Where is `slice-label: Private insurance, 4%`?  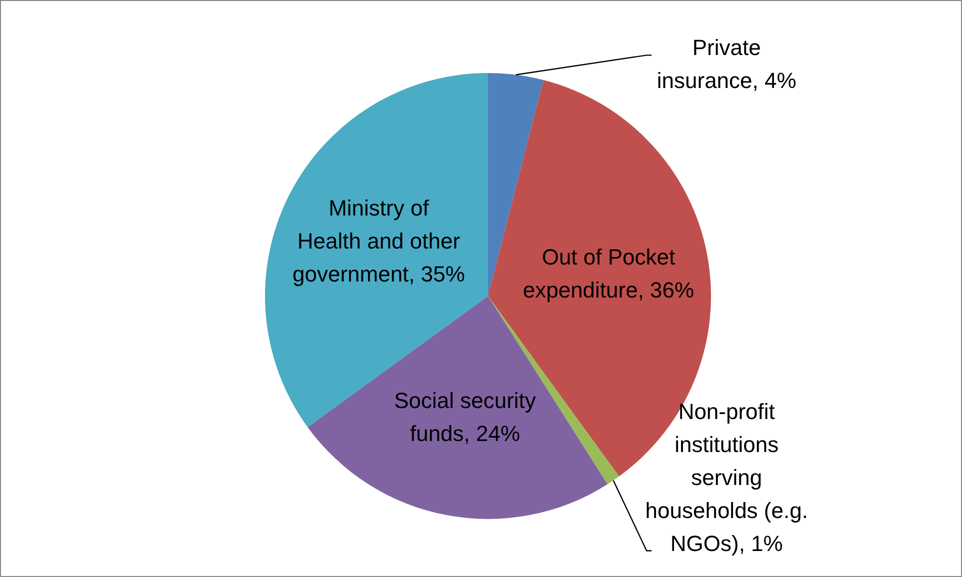
slice-label: Private insurance, 4% is located at coordinates (726, 63).